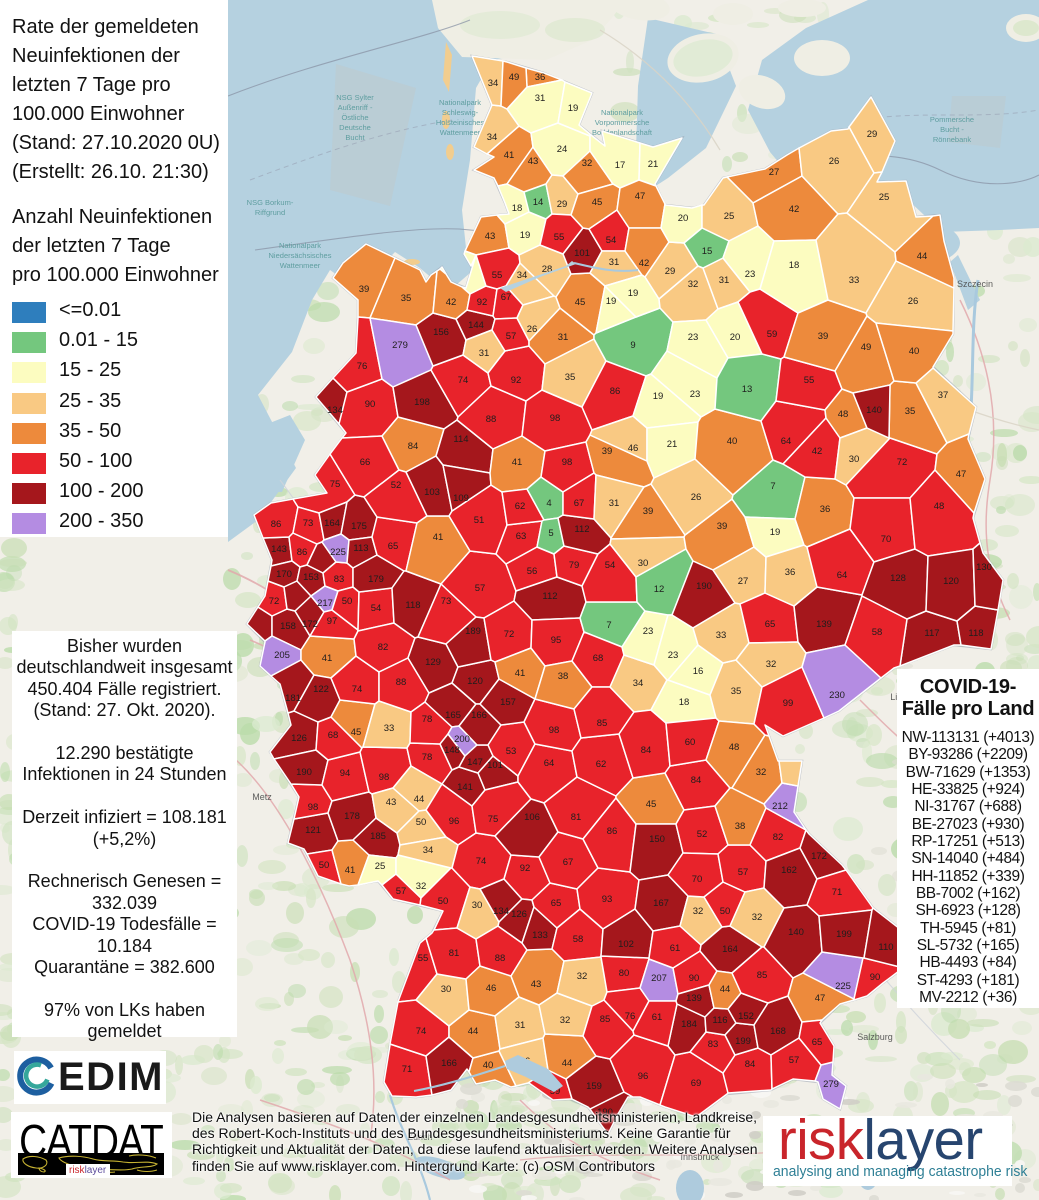 This screenshot has height=1200, width=1039. What do you see at coordinates (943, 395) in the screenshot?
I see `svg-text: 37` at bounding box center [943, 395].